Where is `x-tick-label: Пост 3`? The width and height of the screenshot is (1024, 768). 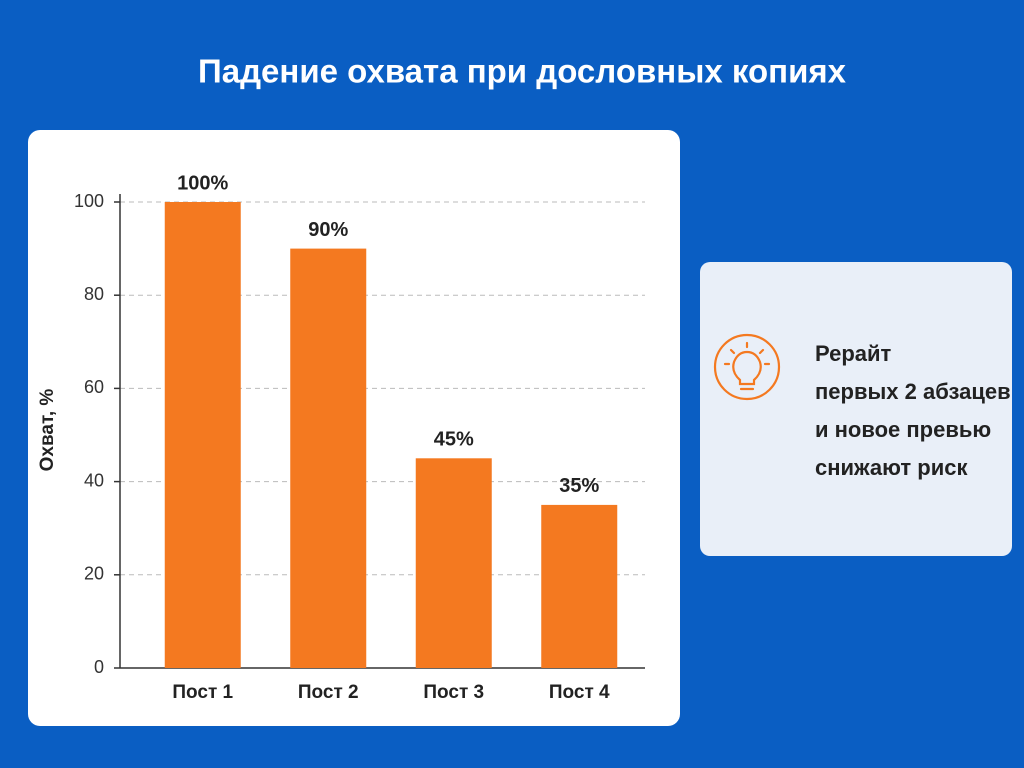 x-tick-label: Пост 3 is located at coordinates (453, 692).